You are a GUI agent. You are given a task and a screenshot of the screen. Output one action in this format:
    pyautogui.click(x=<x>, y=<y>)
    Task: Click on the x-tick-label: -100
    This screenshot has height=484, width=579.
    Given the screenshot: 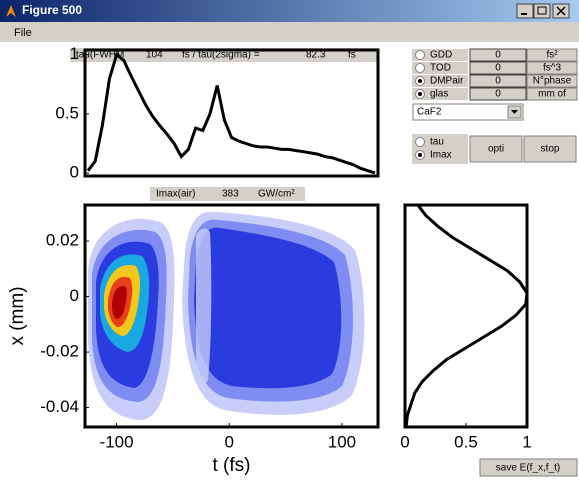 What is the action you would take?
    pyautogui.click(x=117, y=441)
    